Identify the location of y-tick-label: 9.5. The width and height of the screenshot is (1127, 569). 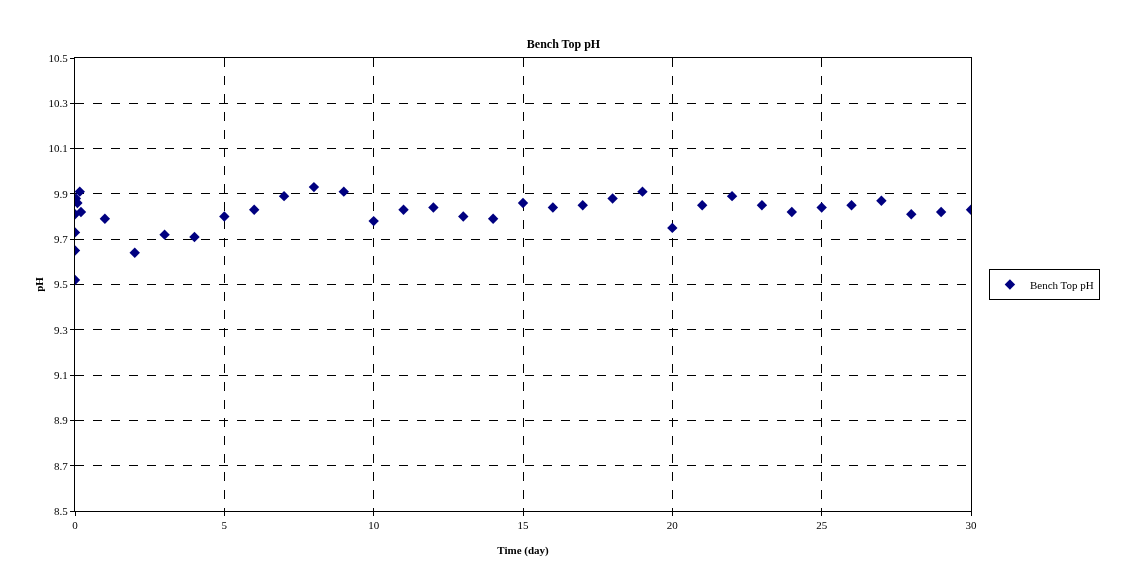
(61, 284).